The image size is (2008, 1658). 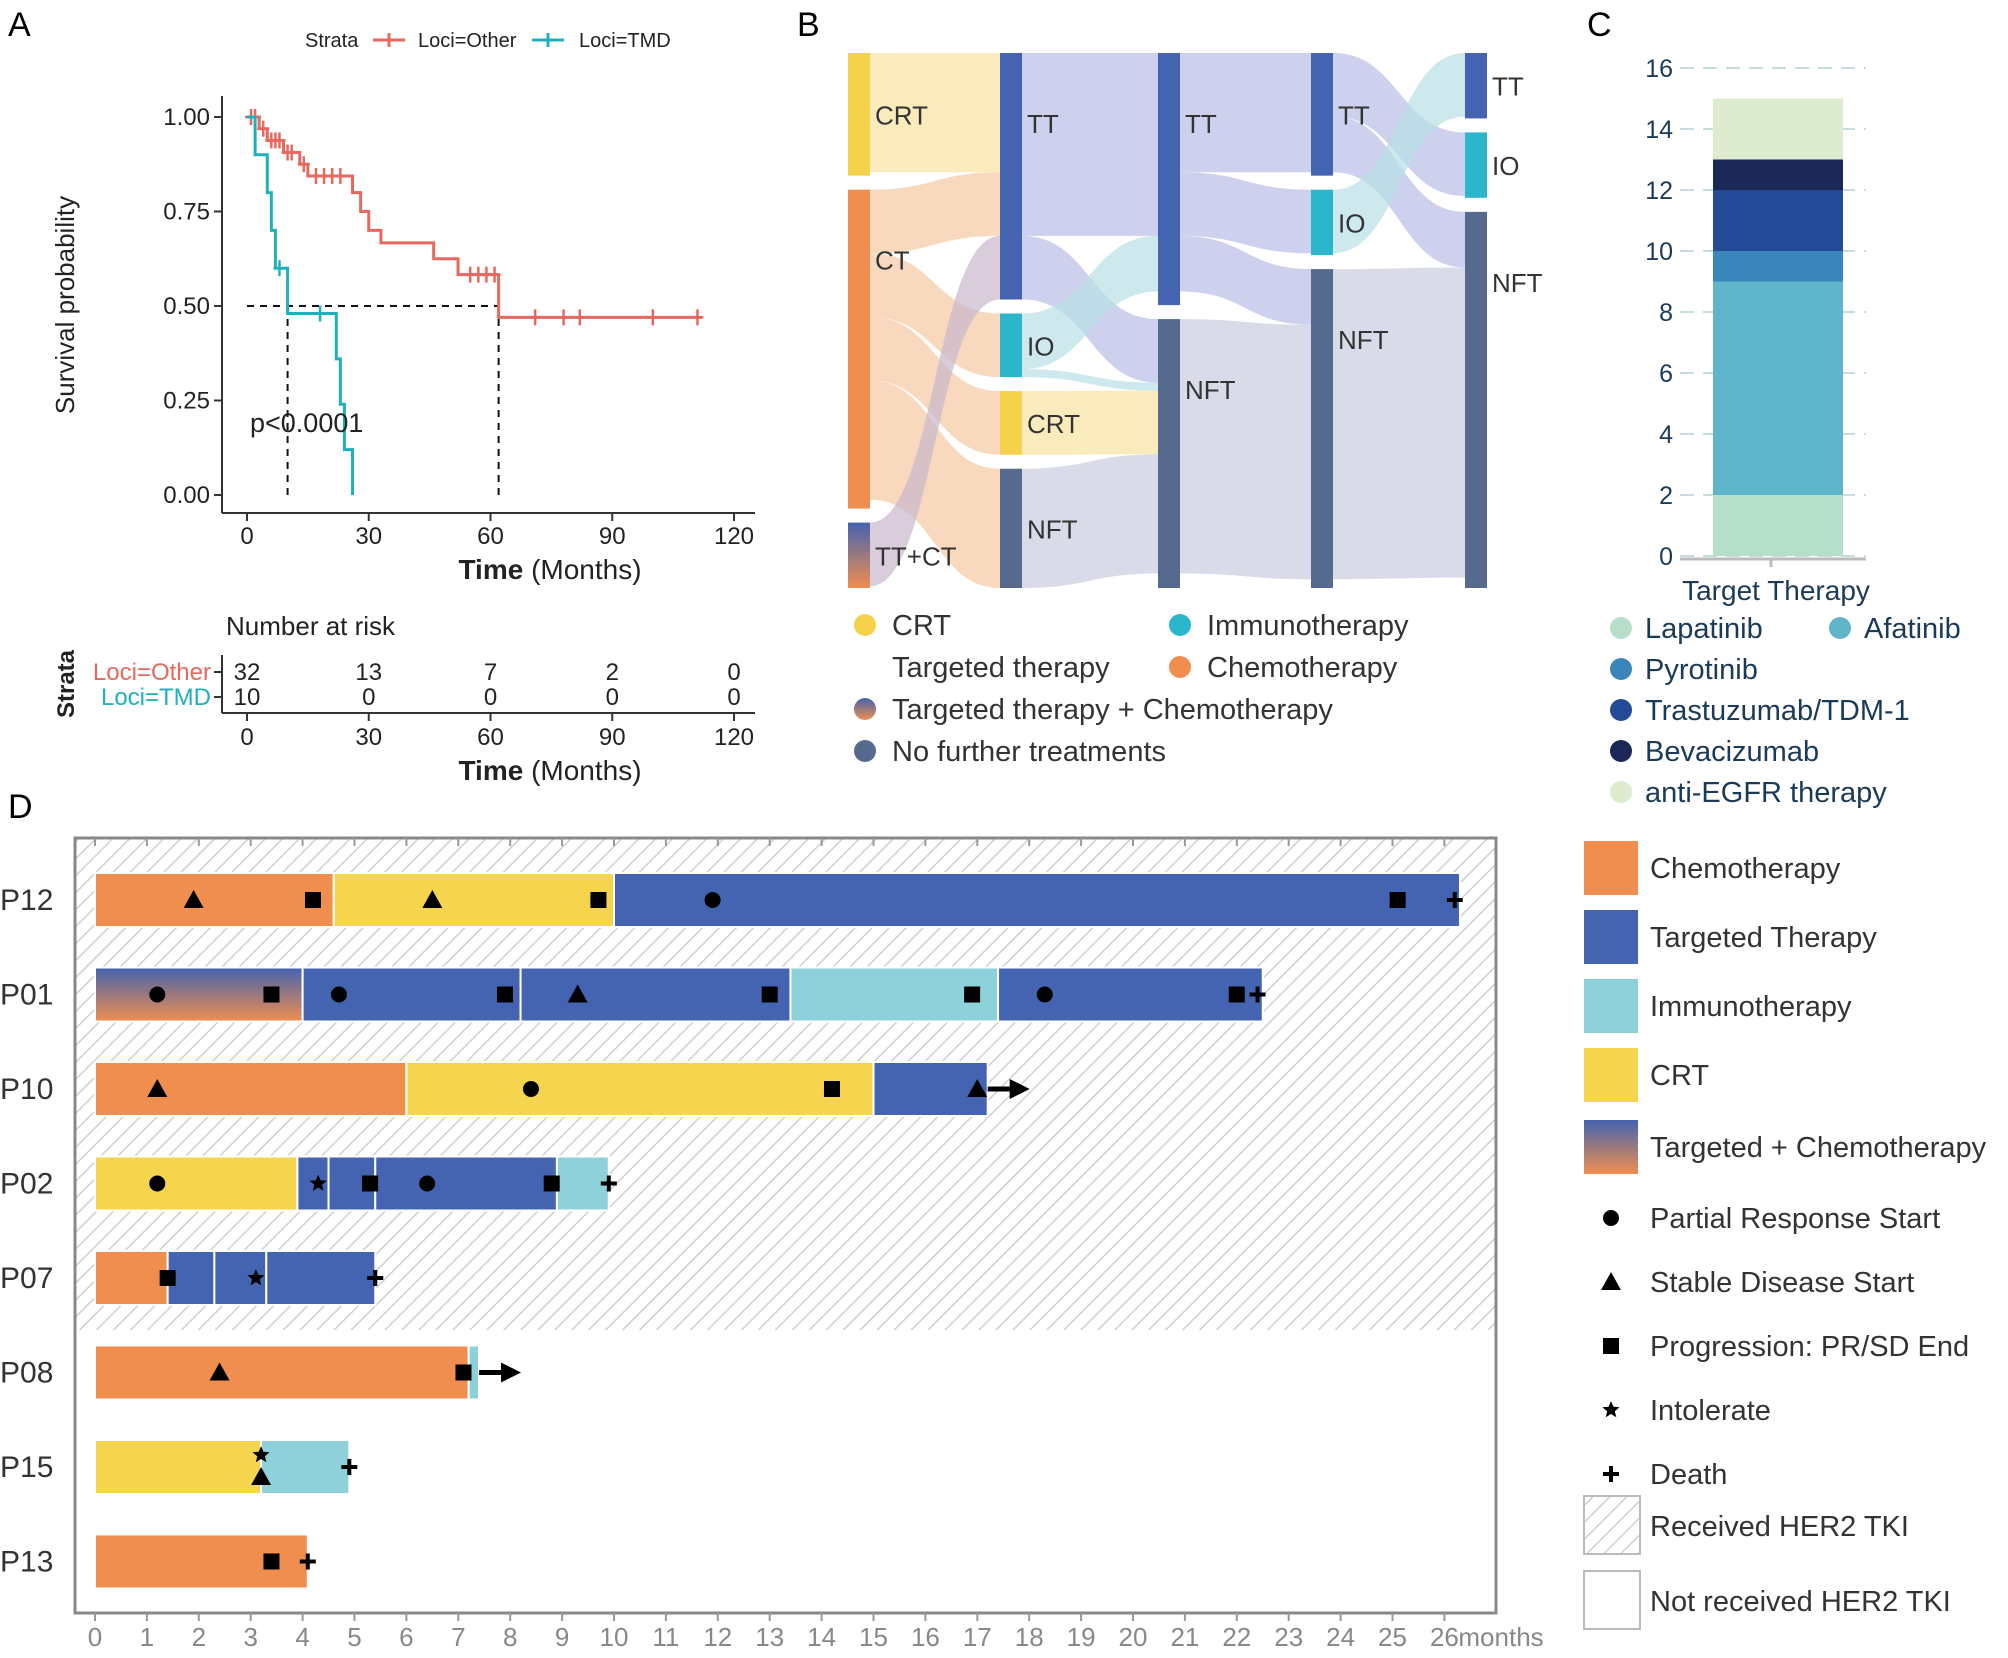 What do you see at coordinates (1763, 938) in the screenshot?
I see `swim-legend-label: Targeted Therapy` at bounding box center [1763, 938].